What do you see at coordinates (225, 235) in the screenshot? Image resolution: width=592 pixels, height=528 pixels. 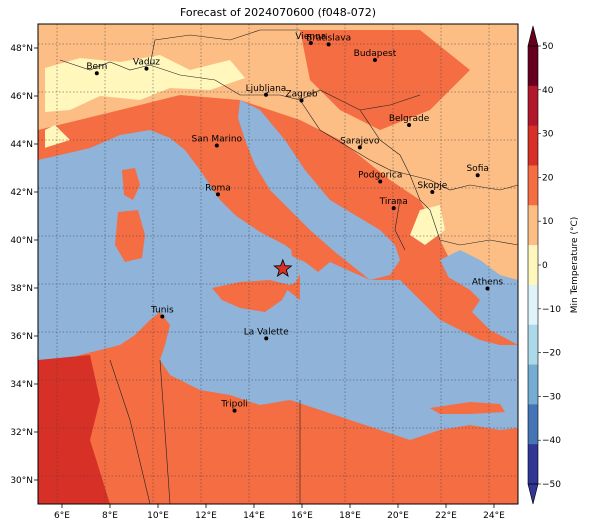 I see `sea-tyrrhenian` at bounding box center [225, 235].